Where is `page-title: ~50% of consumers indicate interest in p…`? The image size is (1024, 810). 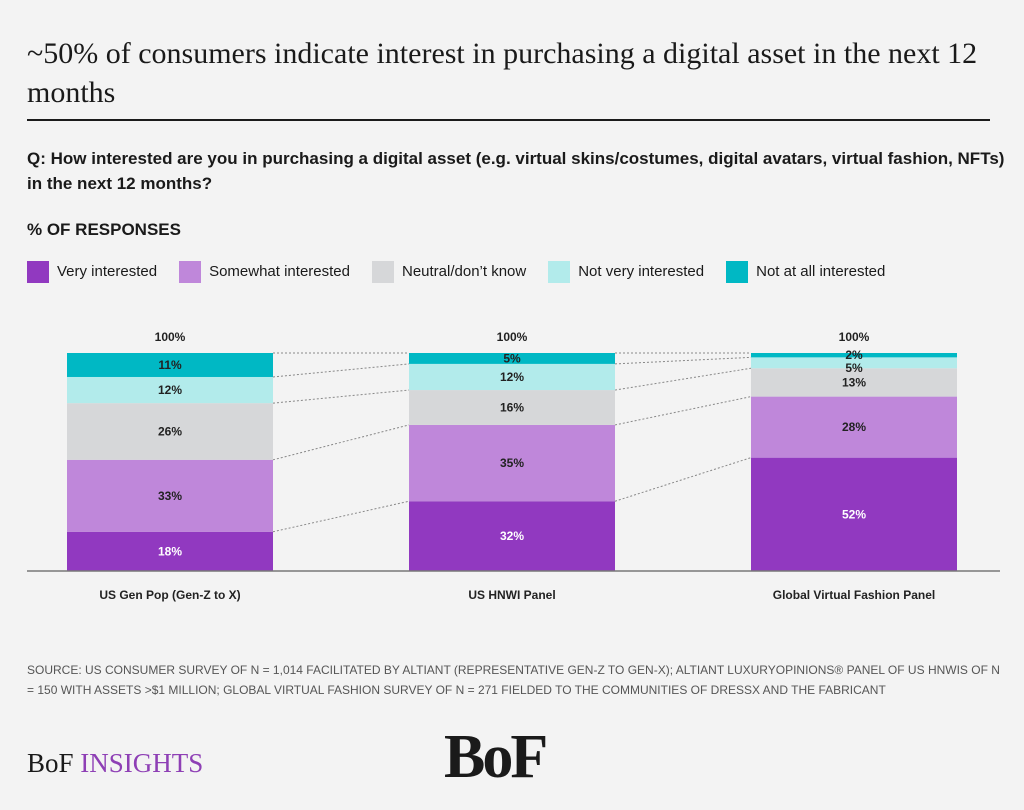
page-title: ~50% of consumers indicate interest in p… is located at coordinates (502, 73).